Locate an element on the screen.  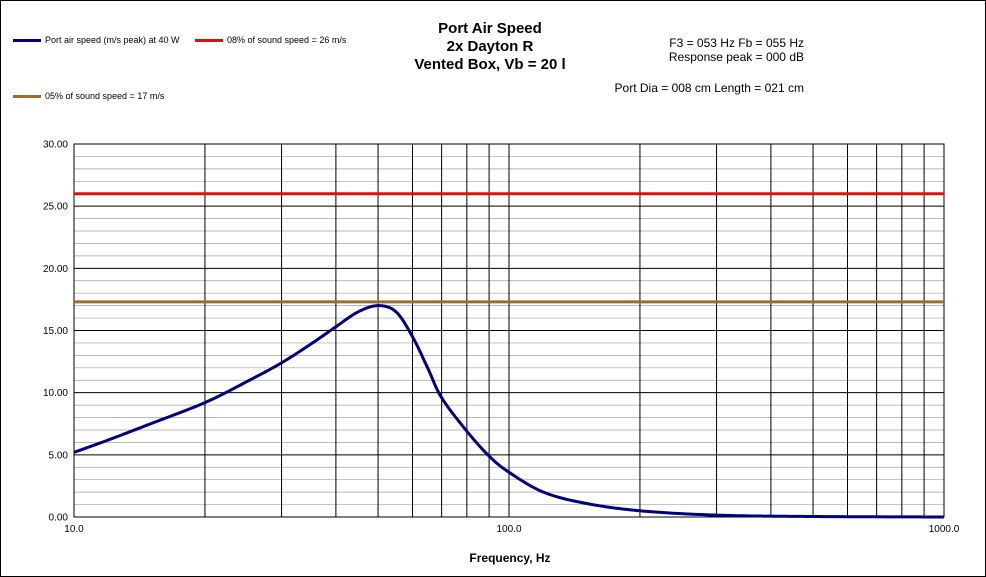
legend-label-08pct: 08% of sound speed = 26 m/s is located at coordinates (287, 40).